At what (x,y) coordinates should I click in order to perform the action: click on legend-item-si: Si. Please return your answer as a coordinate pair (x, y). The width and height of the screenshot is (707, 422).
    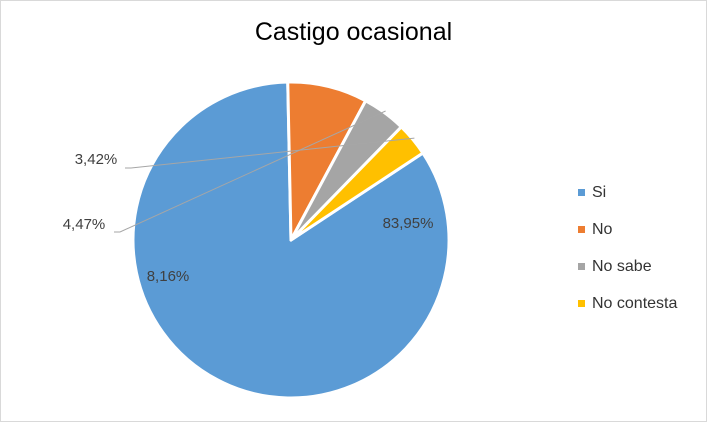
    Looking at the image, I should click on (627, 192).